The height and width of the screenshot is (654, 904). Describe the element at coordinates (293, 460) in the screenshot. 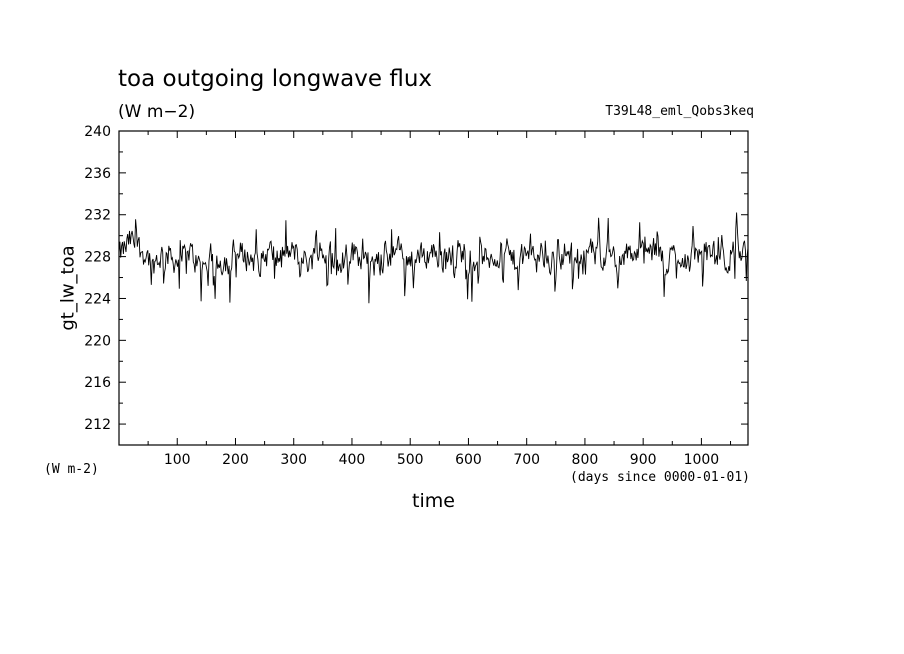

I see `x-tick-label: 300` at that location.